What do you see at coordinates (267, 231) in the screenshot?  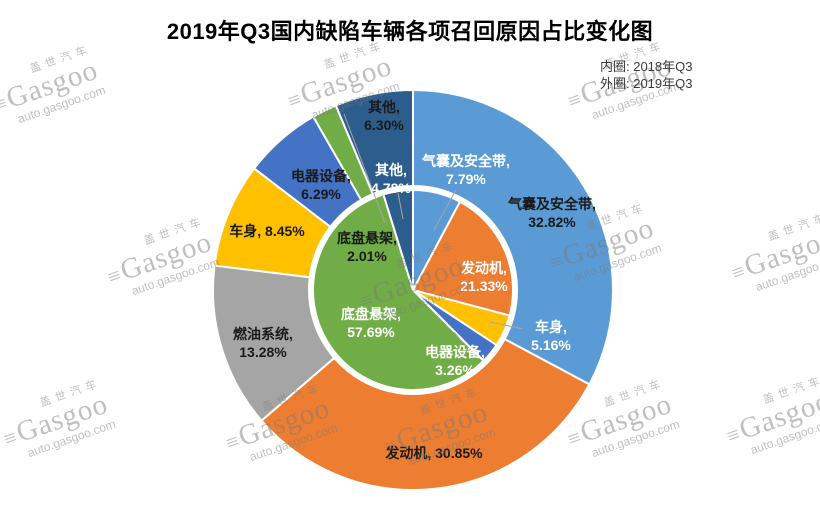 I see `label-outer-body: 车身, 8.45%` at bounding box center [267, 231].